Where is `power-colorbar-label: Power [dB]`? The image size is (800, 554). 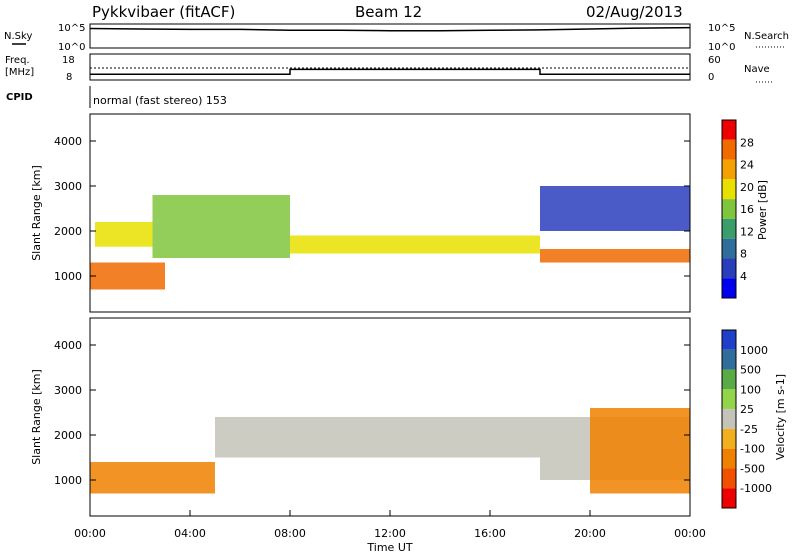 power-colorbar-label: Power [dB] is located at coordinates (762, 210).